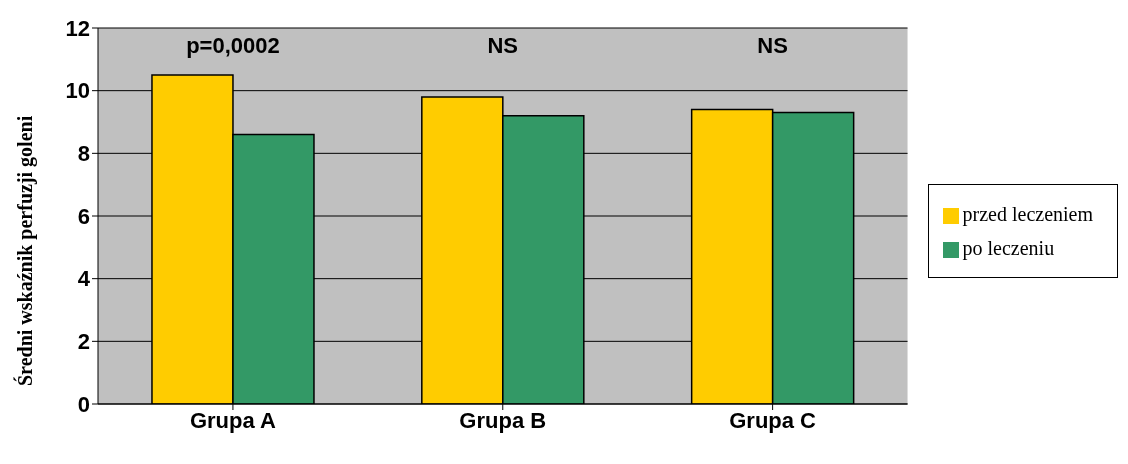 This screenshot has height=464, width=1128. Describe the element at coordinates (1027, 214) in the screenshot. I see `legend-label: przed leczeniem` at that location.